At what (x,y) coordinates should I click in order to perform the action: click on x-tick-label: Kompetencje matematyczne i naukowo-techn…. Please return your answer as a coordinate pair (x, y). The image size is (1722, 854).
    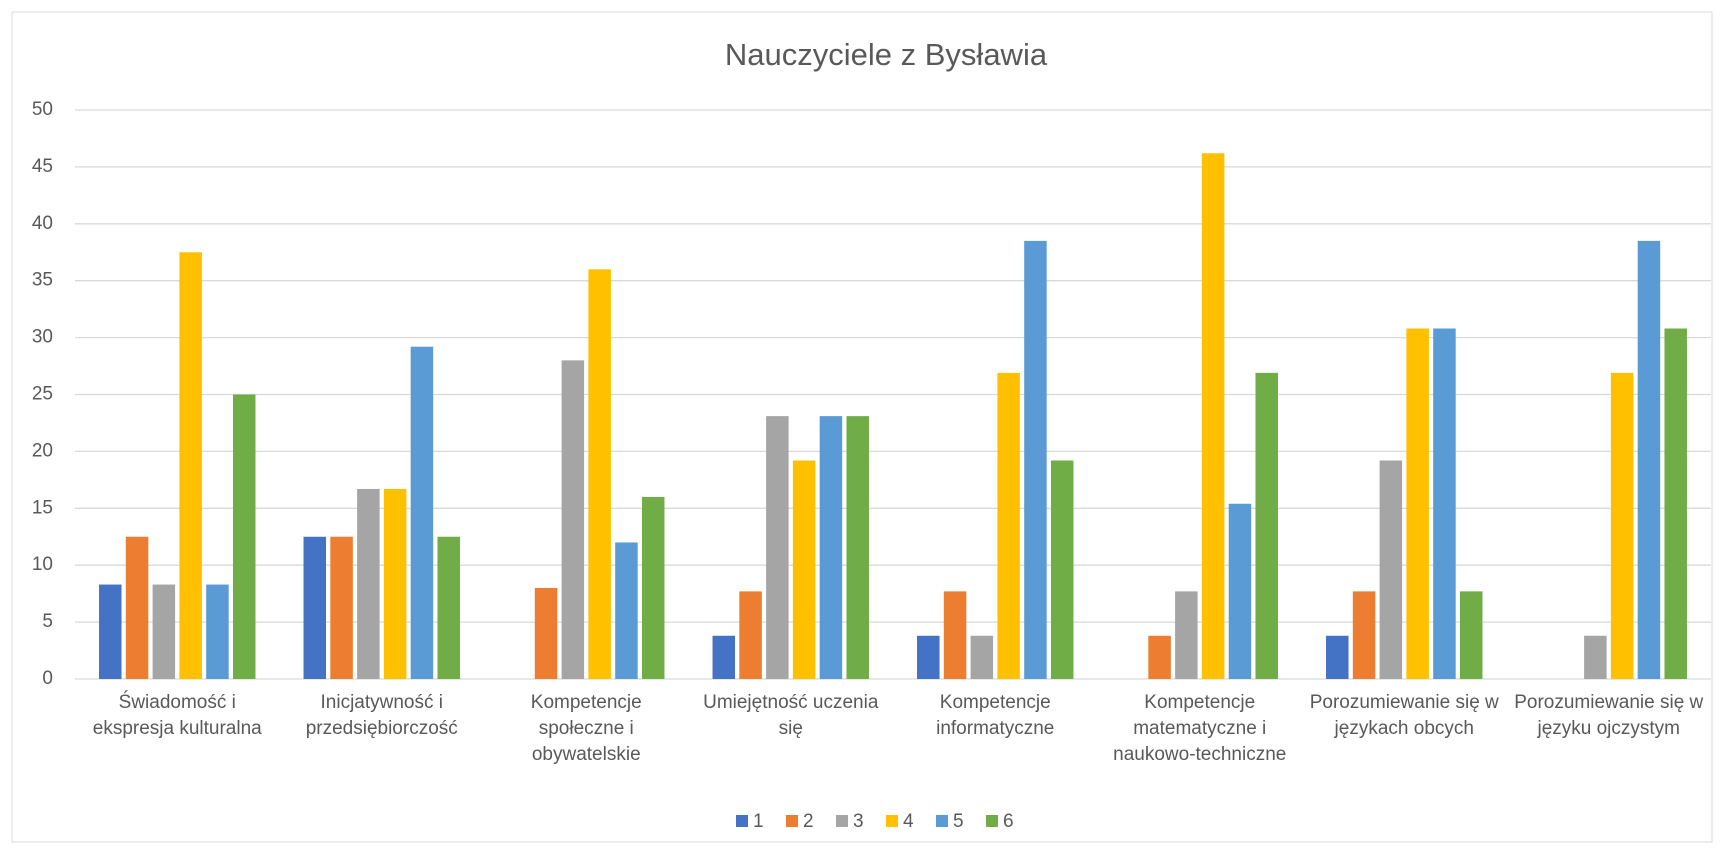
    Looking at the image, I should click on (1200, 728).